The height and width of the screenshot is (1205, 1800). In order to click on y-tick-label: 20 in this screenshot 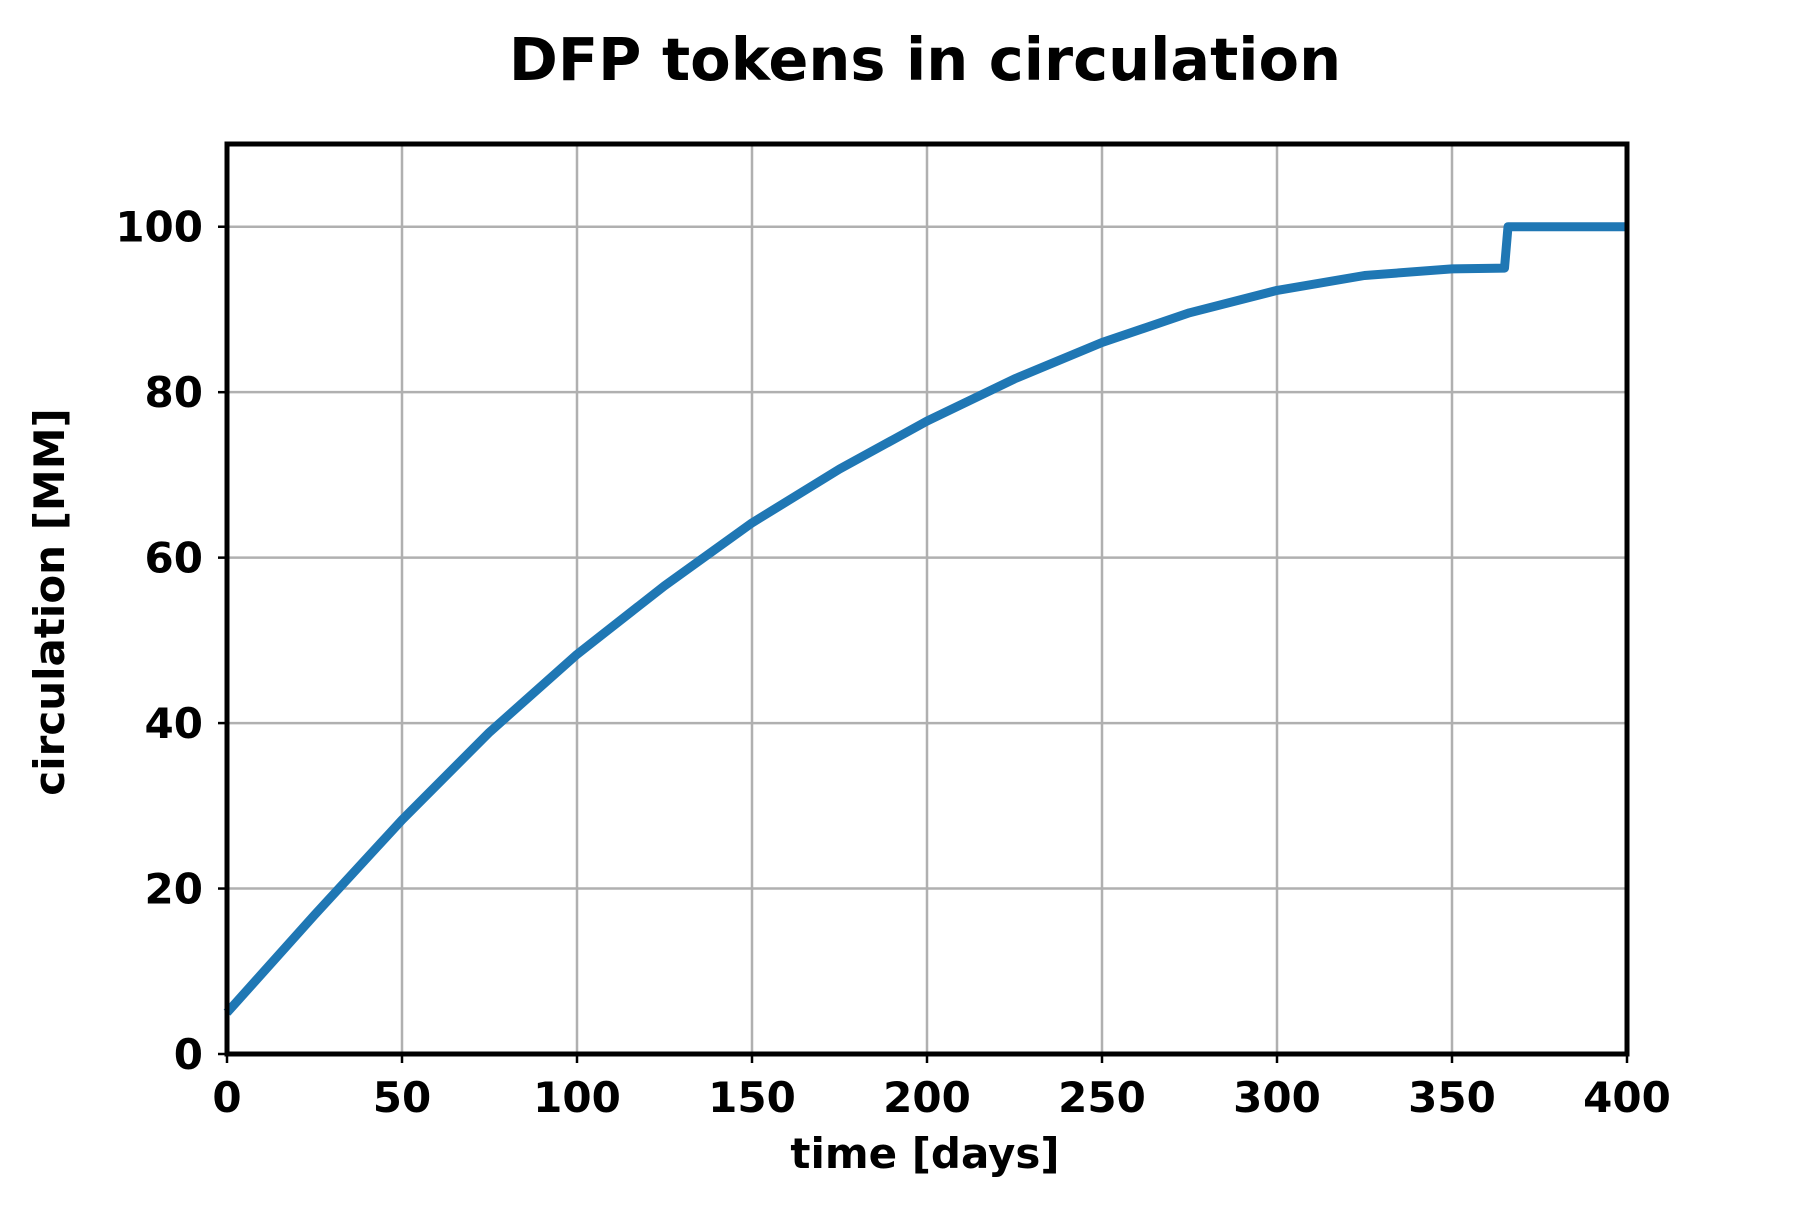, I will do `click(174, 889)`.